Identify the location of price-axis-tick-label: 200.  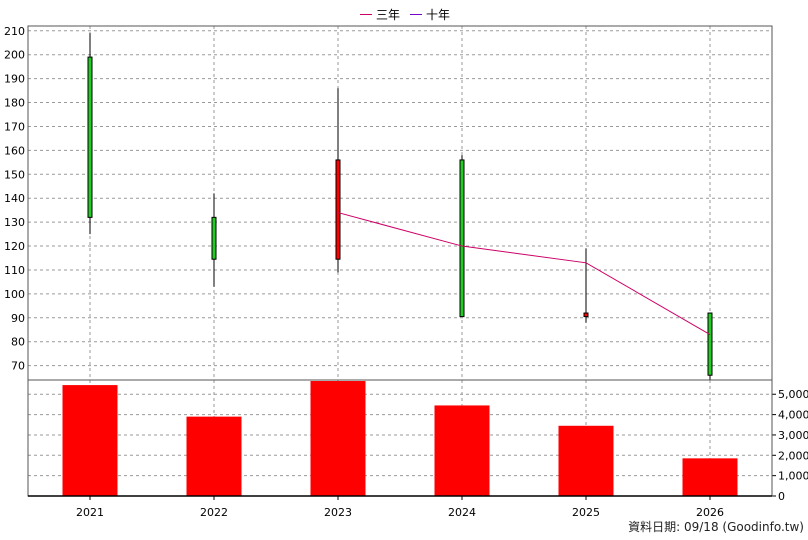
(14, 55).